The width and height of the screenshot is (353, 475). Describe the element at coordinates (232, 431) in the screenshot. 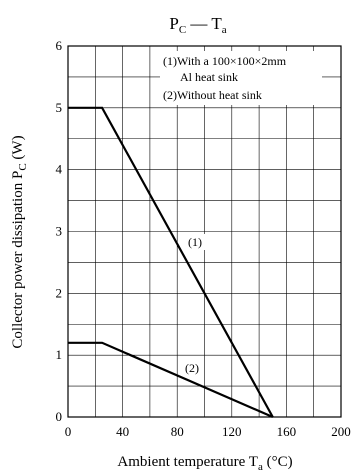

I see `x-tick-label: 120` at that location.